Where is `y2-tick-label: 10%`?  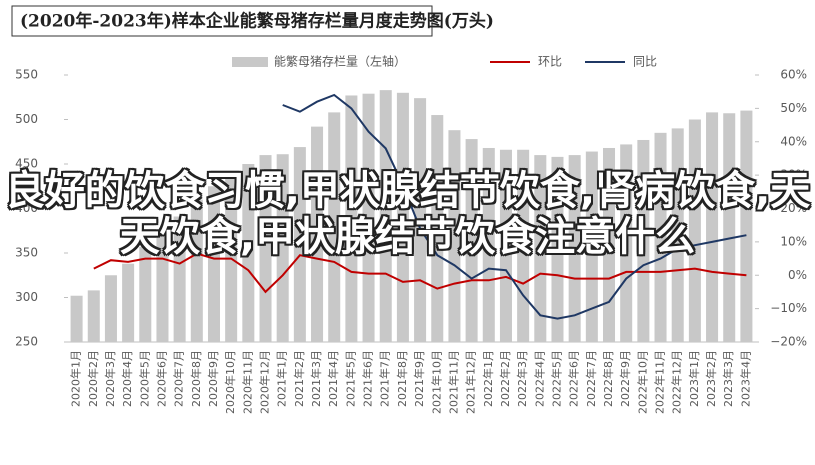
y2-tick-label: 10% is located at coordinates (793, 241).